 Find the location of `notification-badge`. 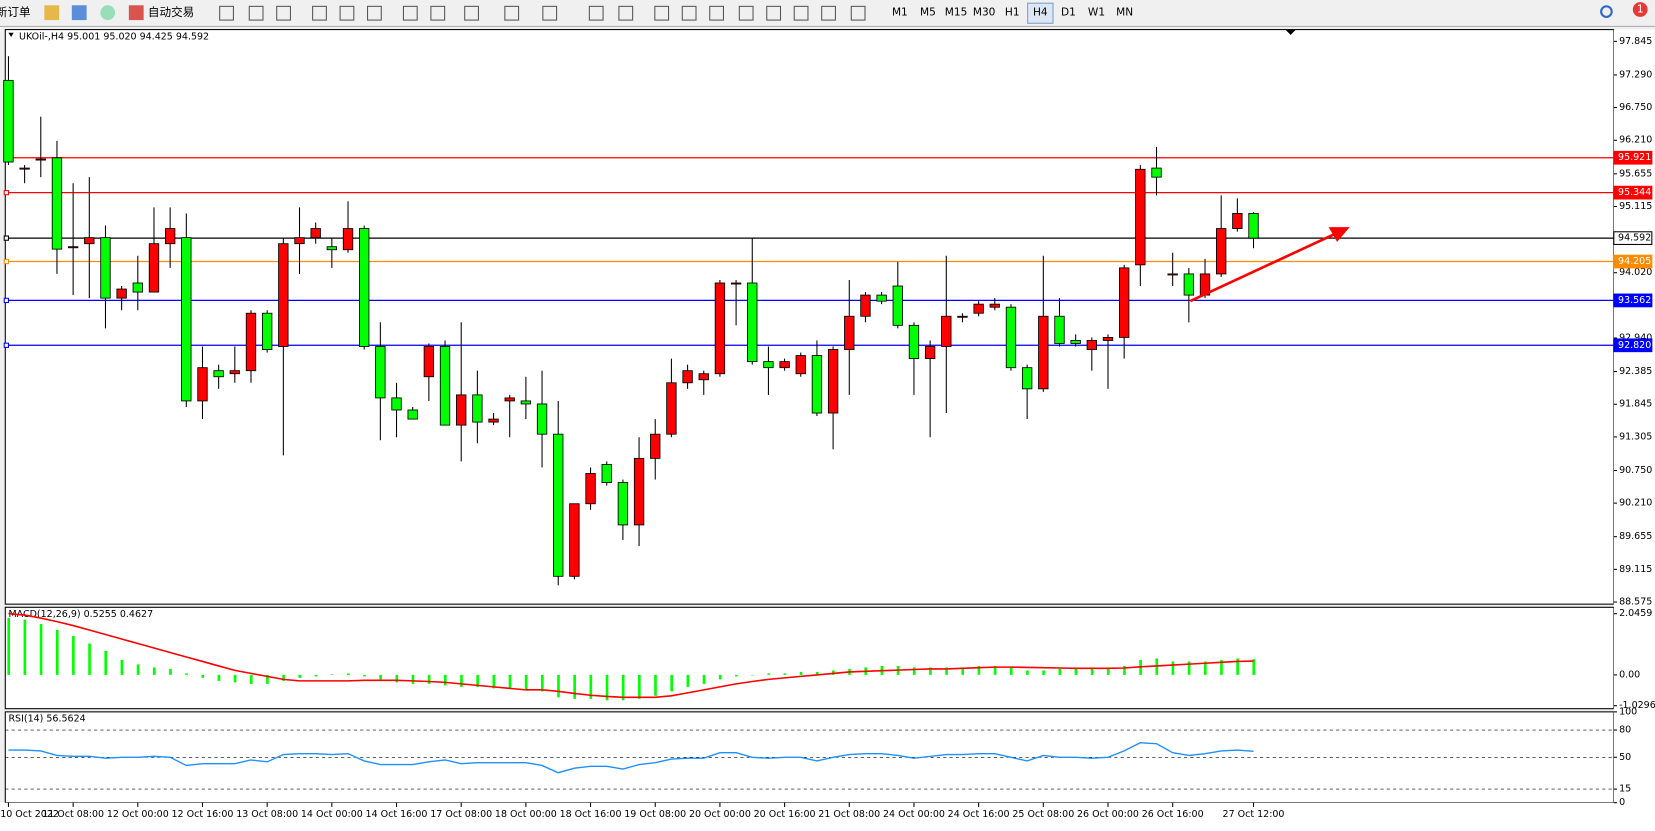

notification-badge is located at coordinates (1640, 9).